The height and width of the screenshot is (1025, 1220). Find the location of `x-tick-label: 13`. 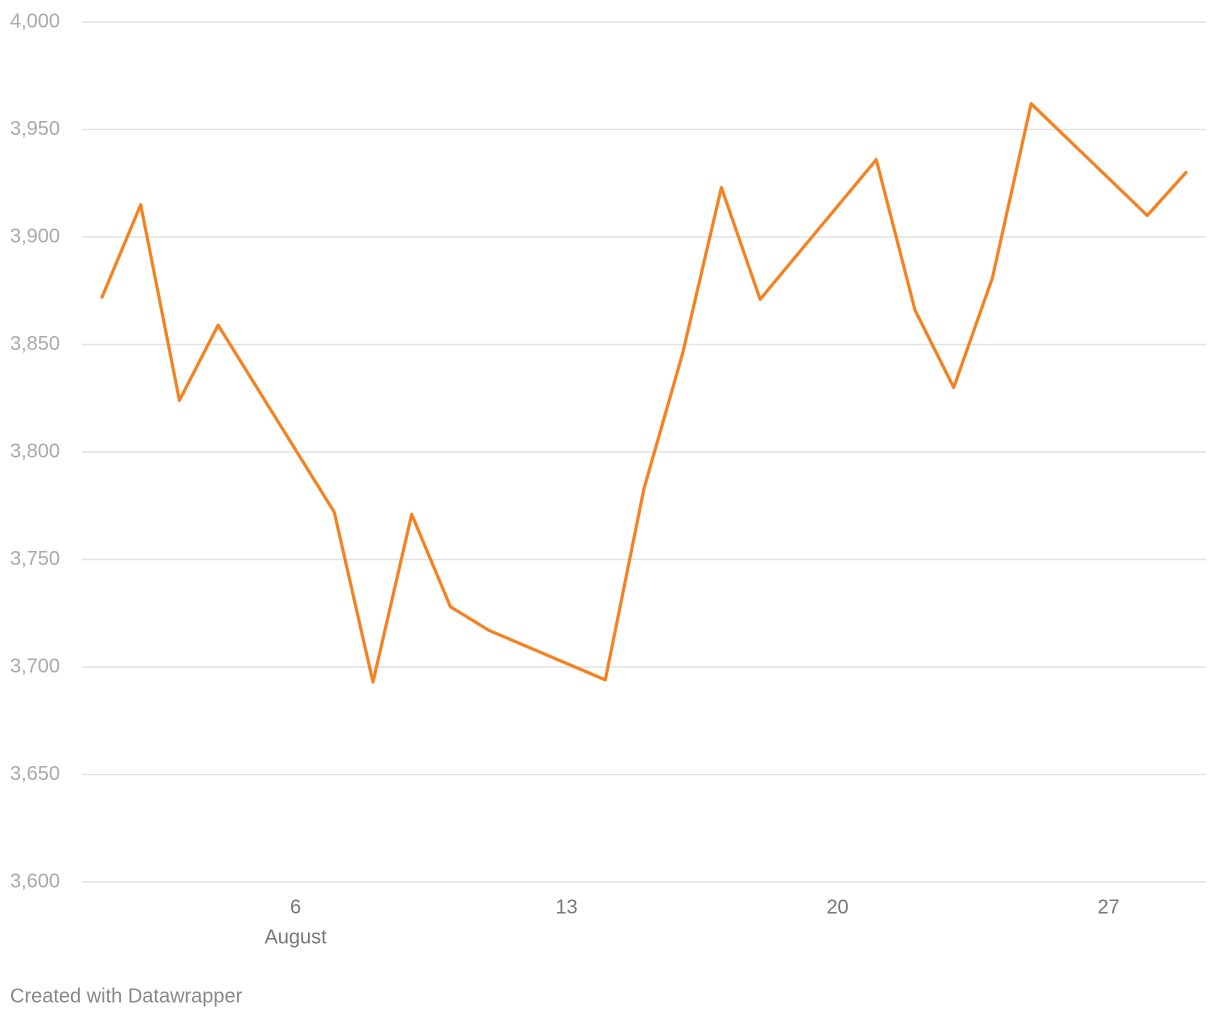

x-tick-label: 13 is located at coordinates (566, 907).